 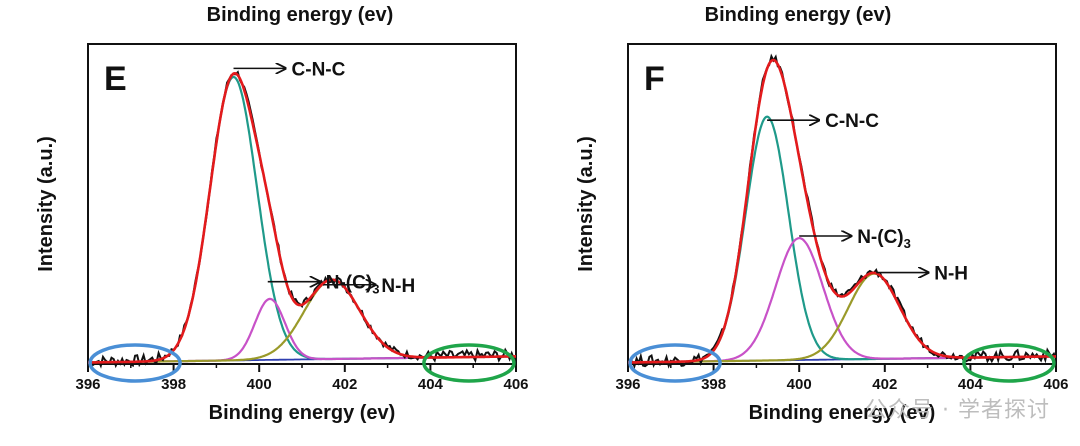 I want to click on top-axis-title-left: Binding energy (ev), so click(x=300, y=15).